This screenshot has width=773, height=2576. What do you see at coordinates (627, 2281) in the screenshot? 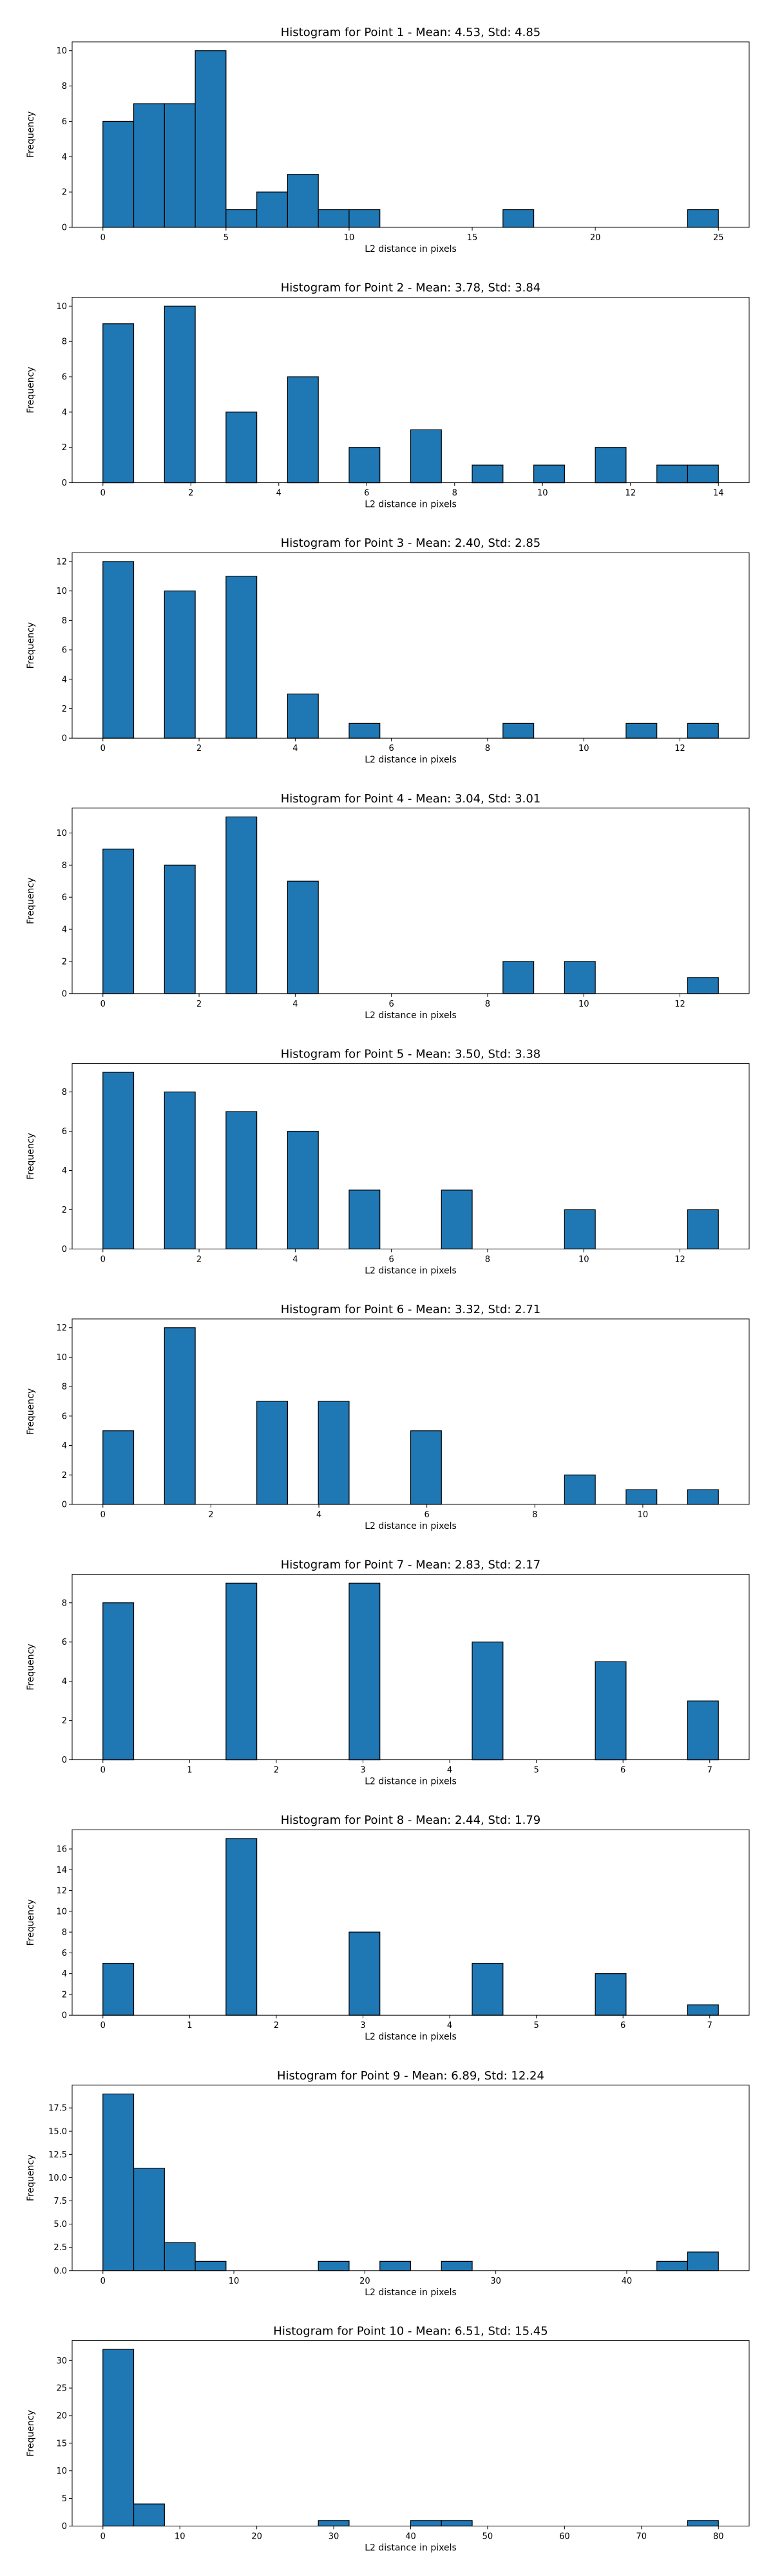
I see `x-tick-label: 40` at bounding box center [627, 2281].